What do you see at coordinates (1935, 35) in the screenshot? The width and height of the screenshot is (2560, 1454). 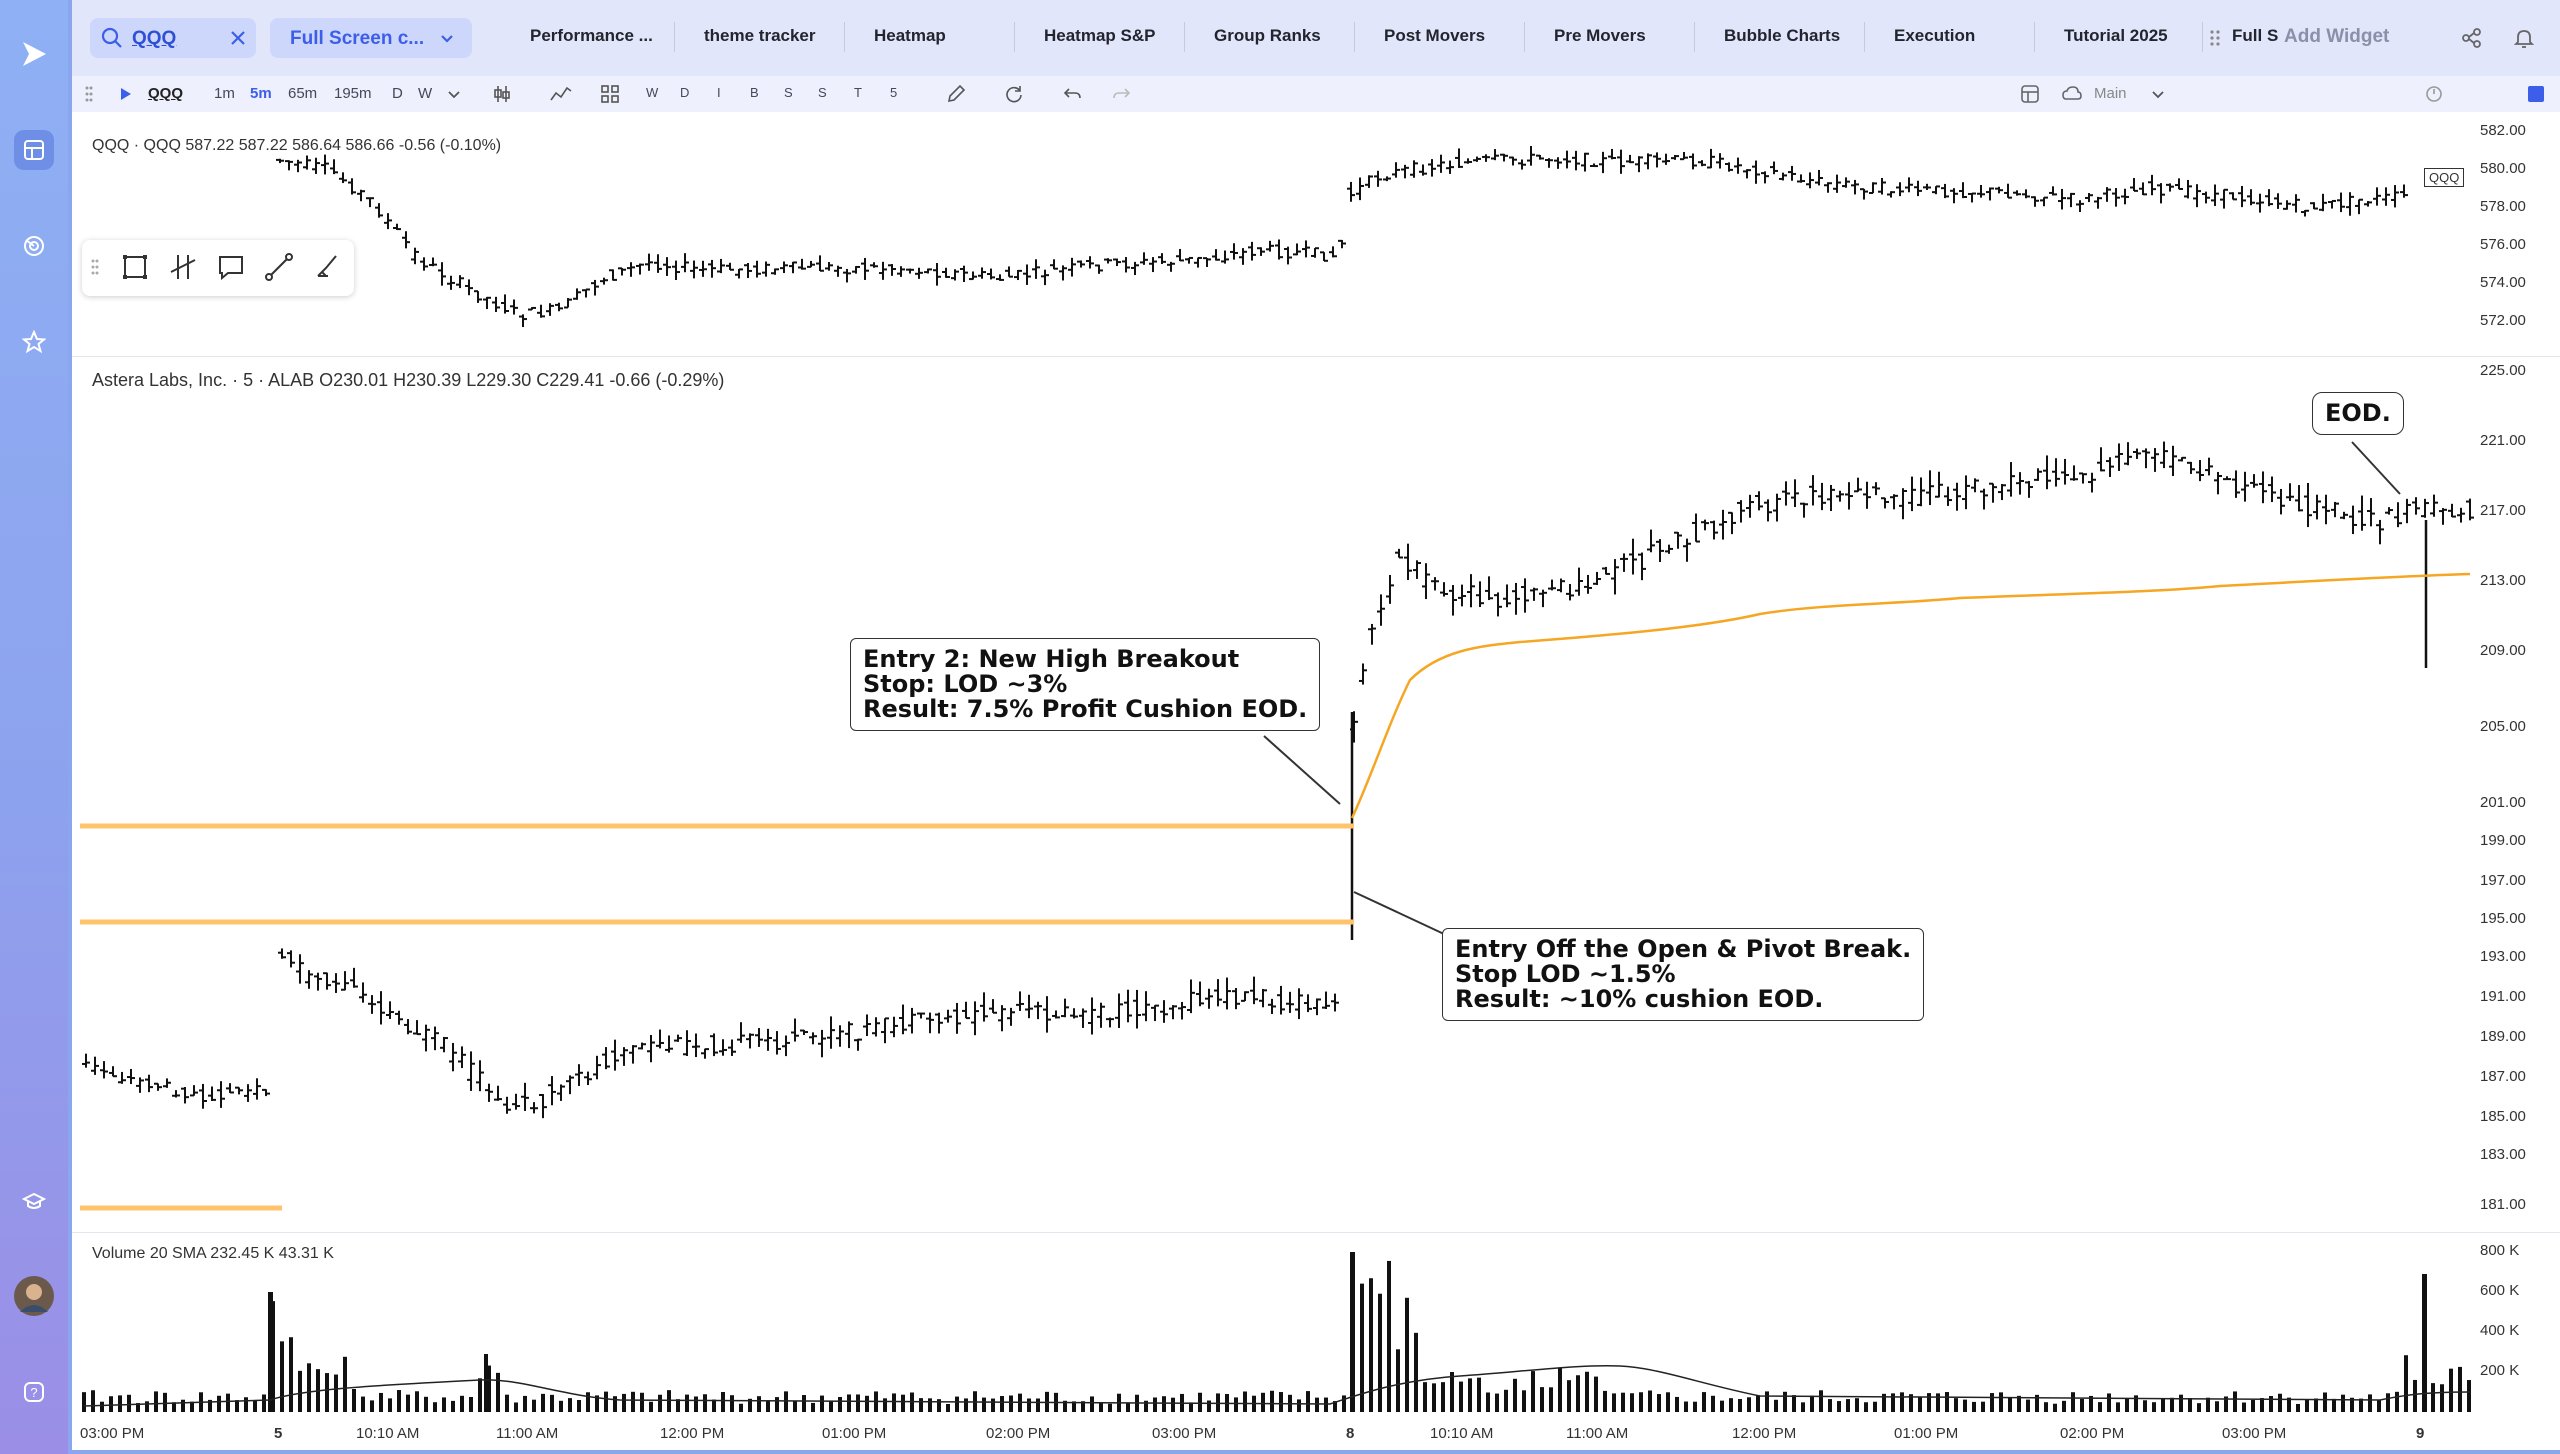 I see `tab-execution: Execution` at bounding box center [1935, 35].